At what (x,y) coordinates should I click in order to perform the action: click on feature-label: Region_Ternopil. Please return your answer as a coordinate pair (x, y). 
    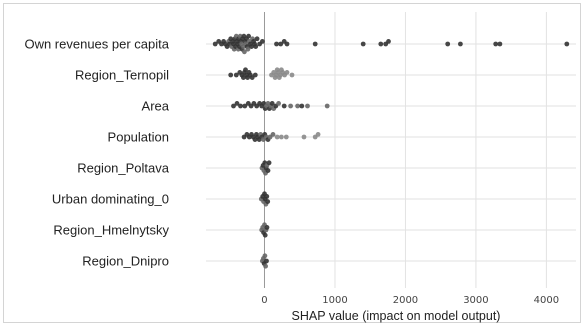
    Looking at the image, I should click on (122, 75).